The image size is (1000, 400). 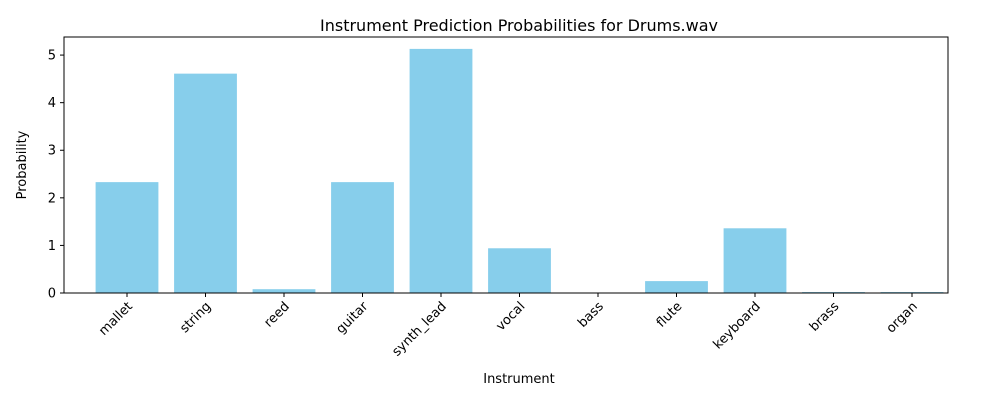 I want to click on y-axis-label: Probability, so click(x=22, y=164).